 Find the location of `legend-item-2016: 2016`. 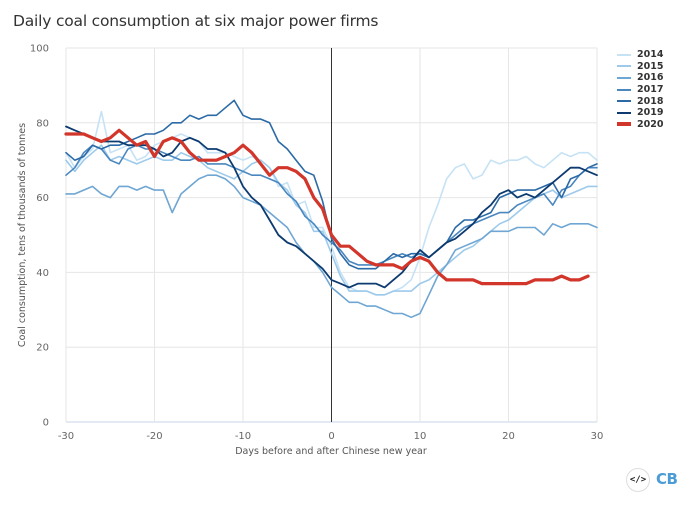

legend-item-2016: 2016 is located at coordinates (640, 78).